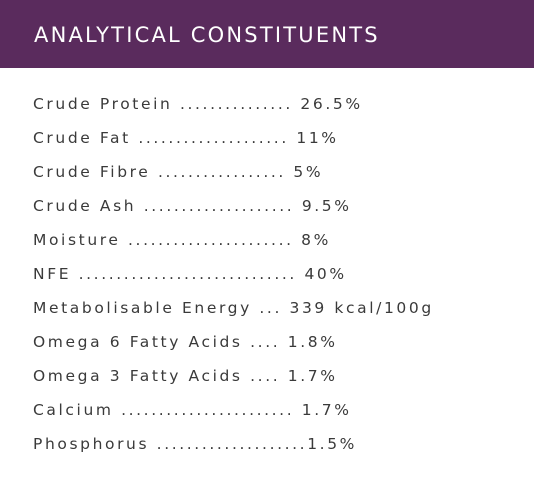  I want to click on header-bar: ANALYTICAL CONSTITUENTS, so click(267, 34).